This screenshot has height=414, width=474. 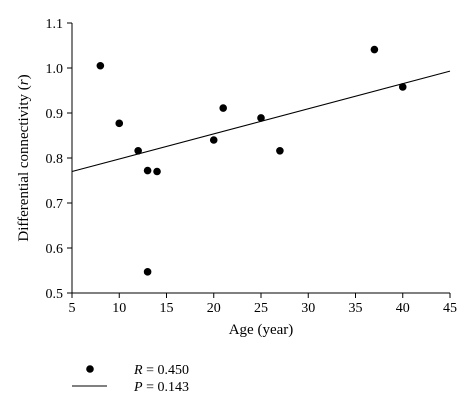 I want to click on x-tick-label: 25, so click(x=261, y=308).